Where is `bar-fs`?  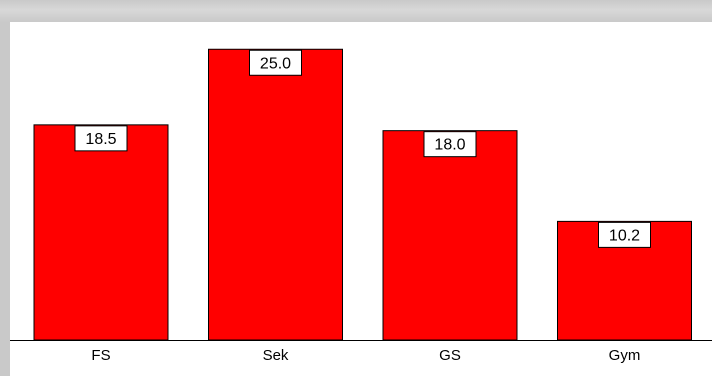 bar-fs is located at coordinates (101, 232).